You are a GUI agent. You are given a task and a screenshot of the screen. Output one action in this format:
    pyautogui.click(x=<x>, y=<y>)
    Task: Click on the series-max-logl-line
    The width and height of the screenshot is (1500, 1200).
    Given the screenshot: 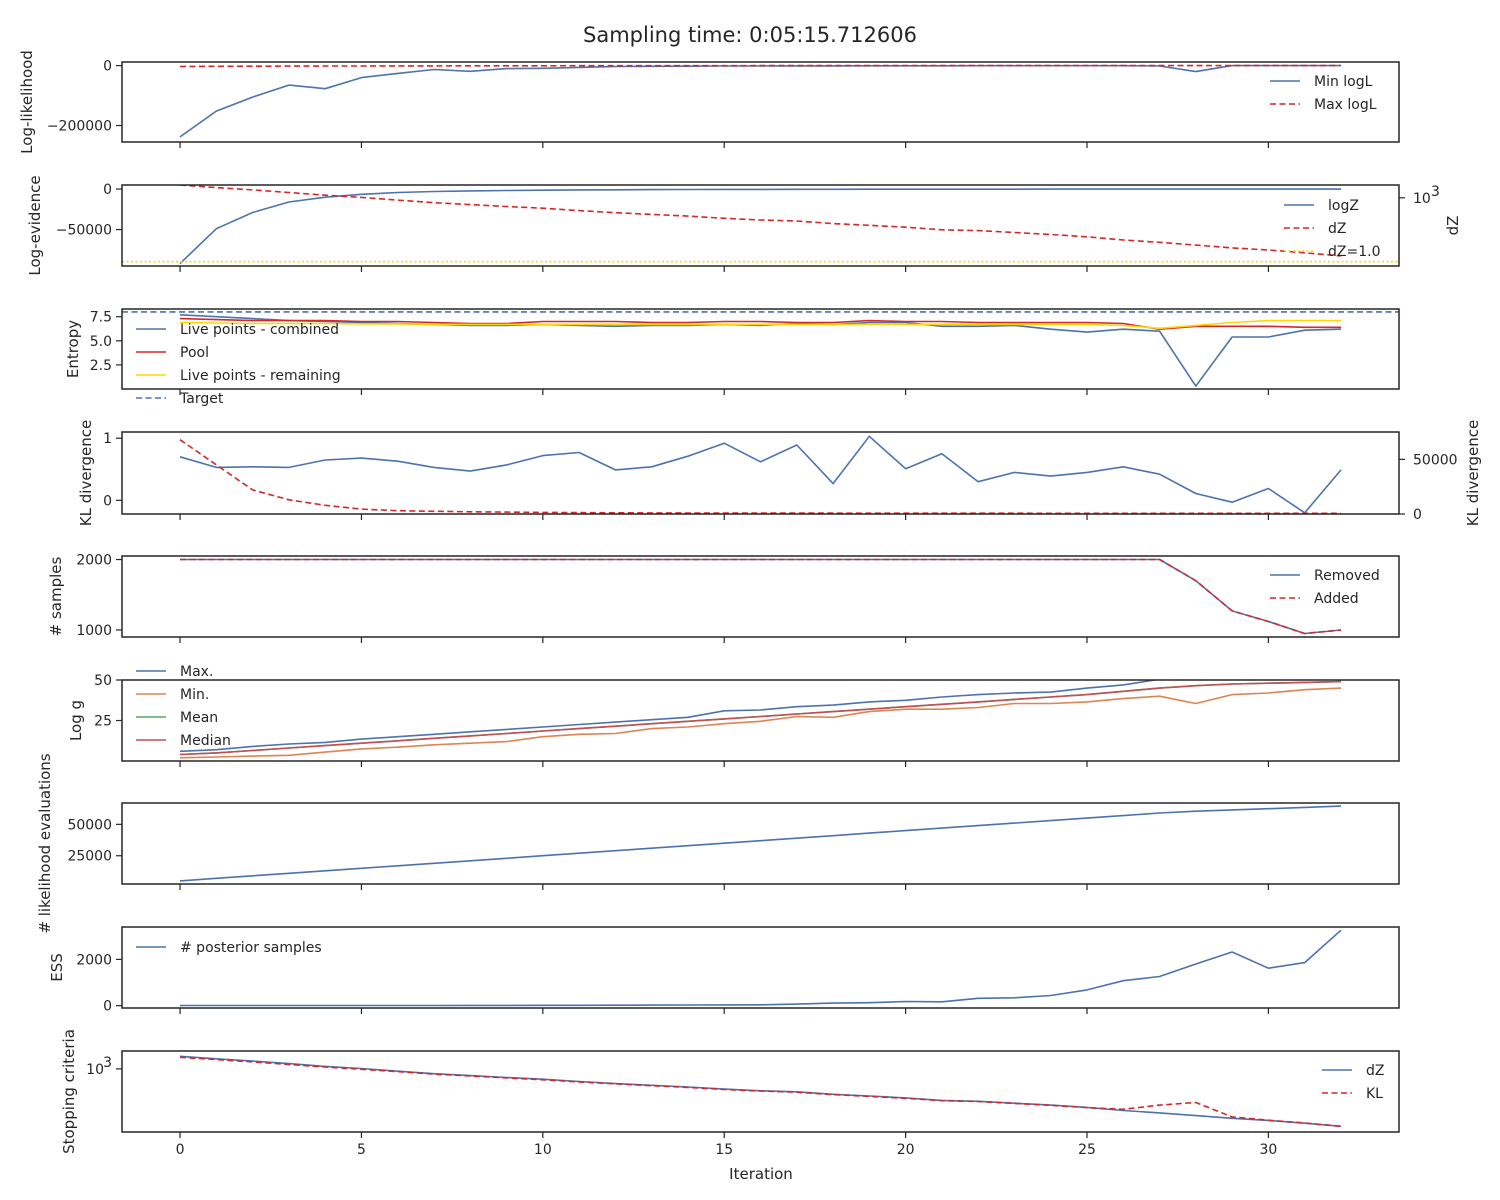 What is the action you would take?
    pyautogui.click(x=760, y=66)
    